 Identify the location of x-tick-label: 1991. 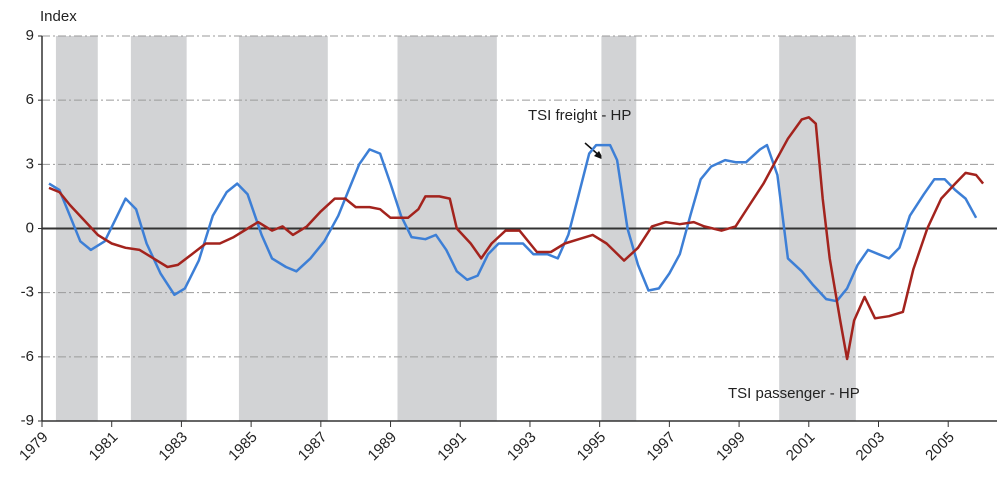
(452, 447).